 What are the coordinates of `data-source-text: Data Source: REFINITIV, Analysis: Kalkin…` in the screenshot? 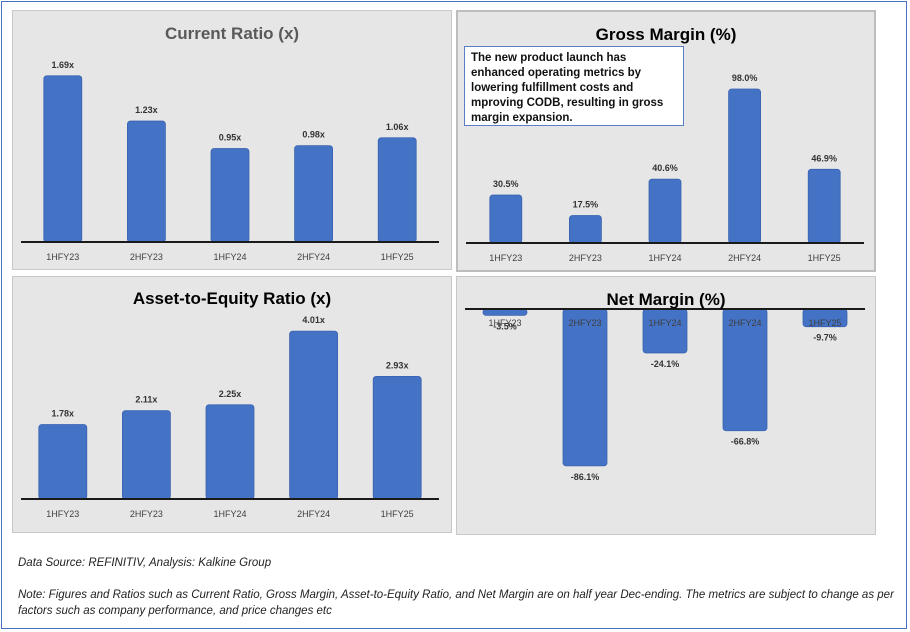 It's located at (145, 563).